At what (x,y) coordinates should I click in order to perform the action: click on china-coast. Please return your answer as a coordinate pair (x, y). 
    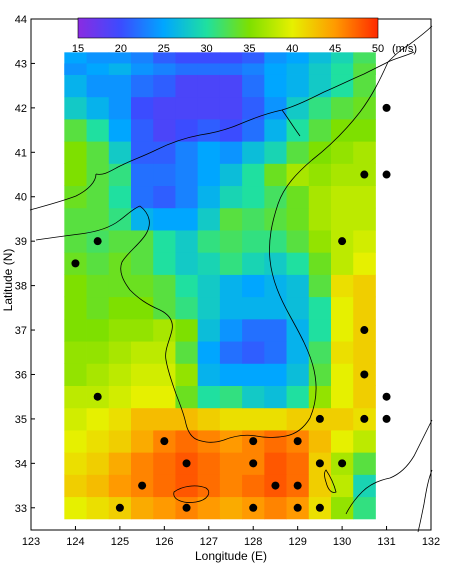
    Looking at the image, I should click on (85, 207).